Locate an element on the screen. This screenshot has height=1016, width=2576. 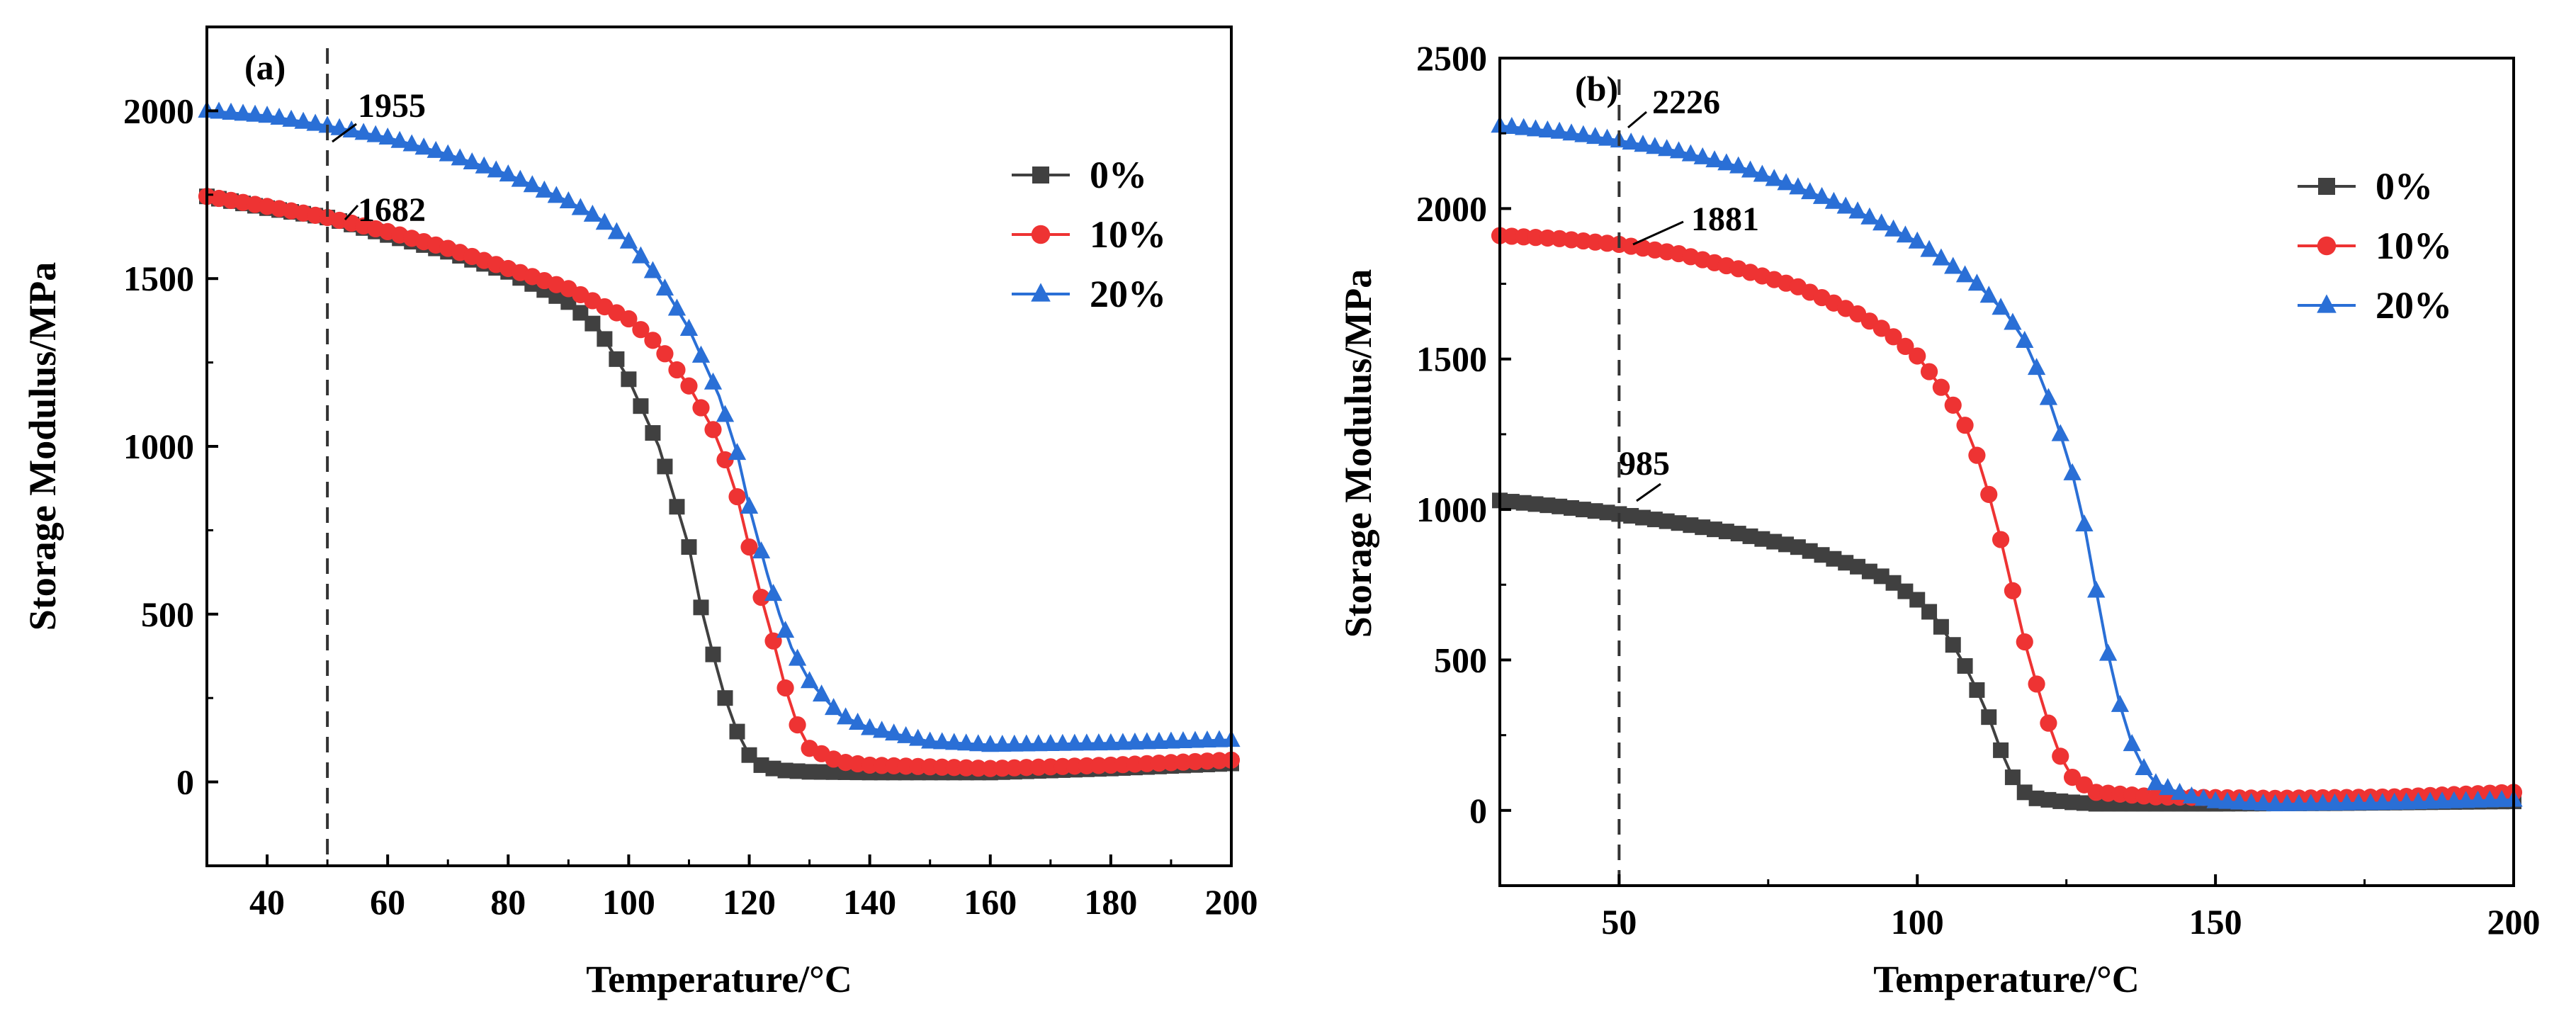
legend-label-0%: 0% is located at coordinates (1118, 175).